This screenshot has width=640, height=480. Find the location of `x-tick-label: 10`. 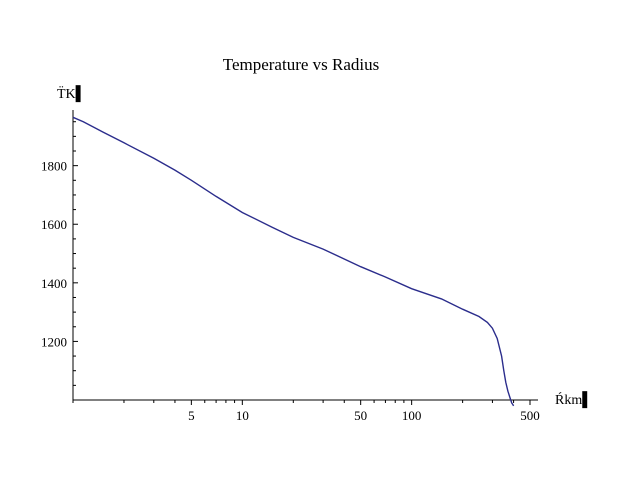

x-tick-label: 10 is located at coordinates (242, 415).